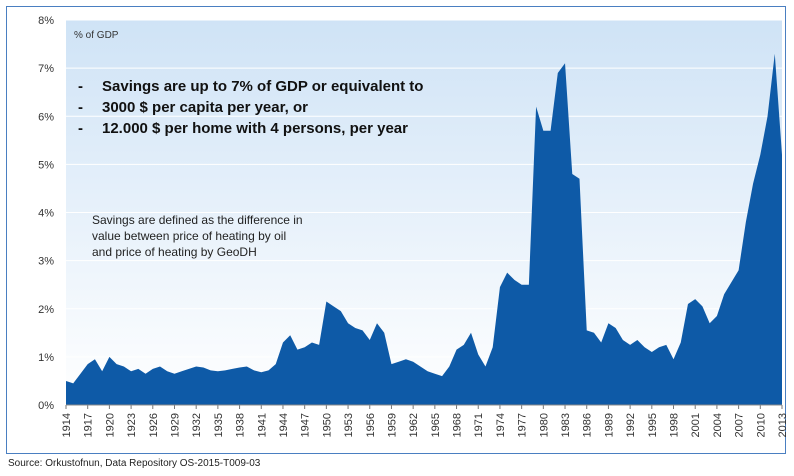 Image resolution: width=794 pixels, height=476 pixels. Describe the element at coordinates (392, 425) in the screenshot. I see `x-tick-label: 1959` at that location.